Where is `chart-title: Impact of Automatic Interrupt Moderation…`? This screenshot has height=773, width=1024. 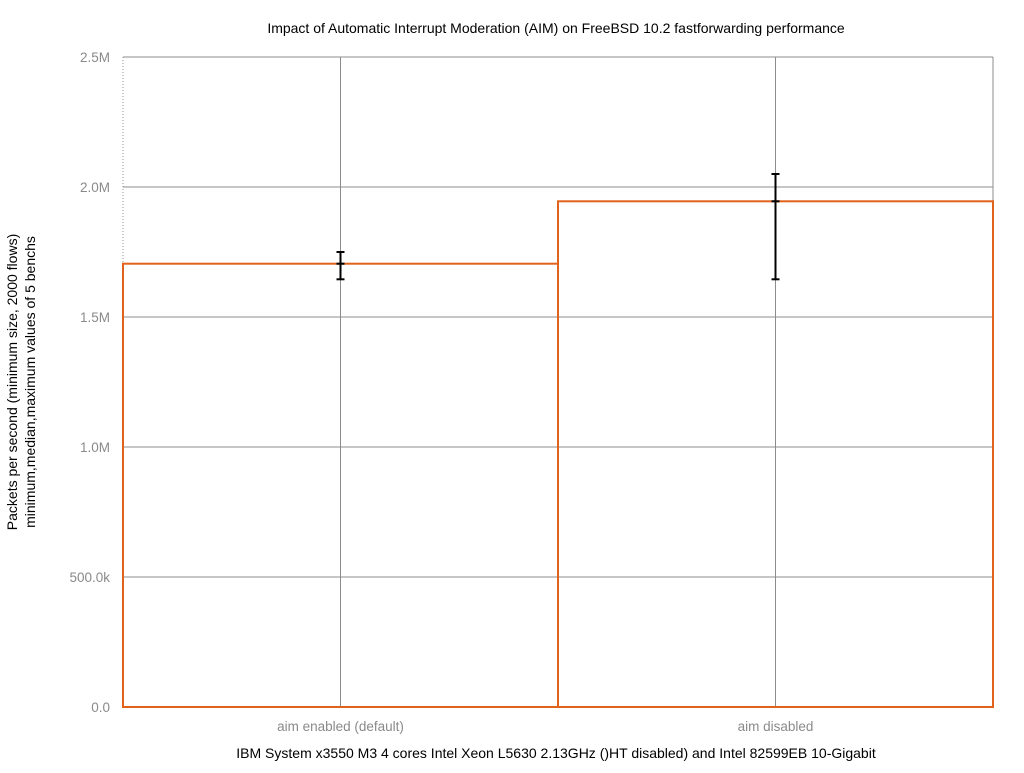 chart-title: Impact of Automatic Interrupt Moderation… is located at coordinates (556, 28).